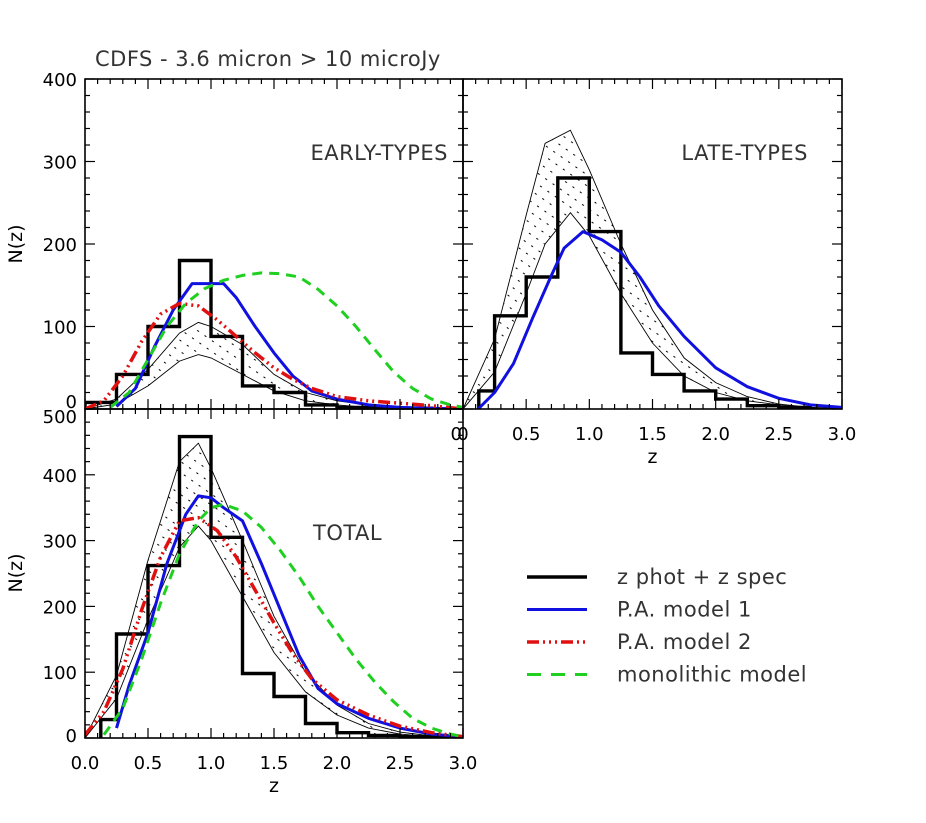  Describe the element at coordinates (71, 402) in the screenshot. I see `y-tick-label-early: 0` at that location.